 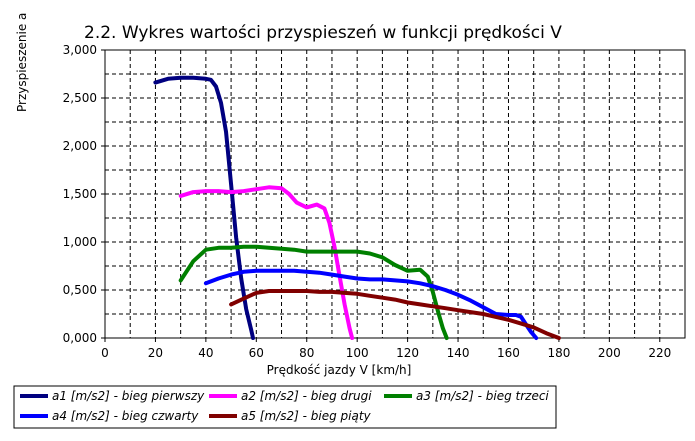 I want to click on legend-label-a5: a5 [m/s2] - bieg piąty, so click(x=306, y=416).